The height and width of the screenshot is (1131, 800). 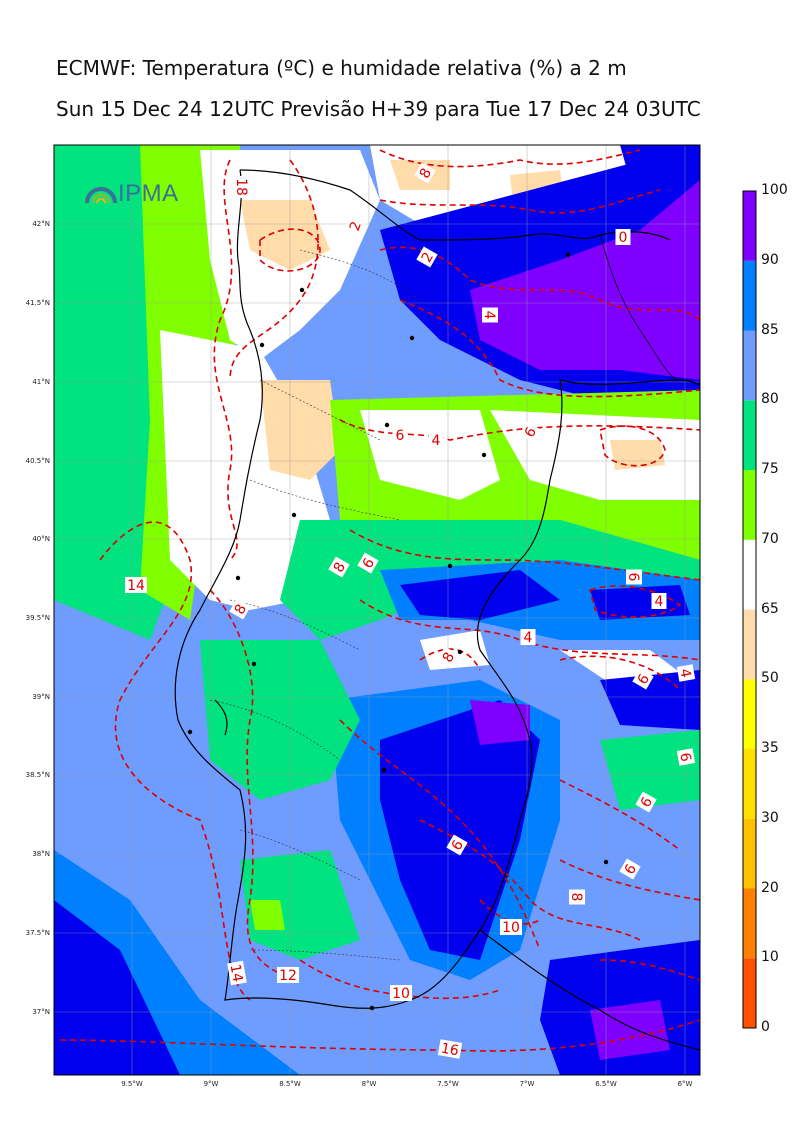 I want to click on ipma-rainbow-icon, so click(x=101, y=195).